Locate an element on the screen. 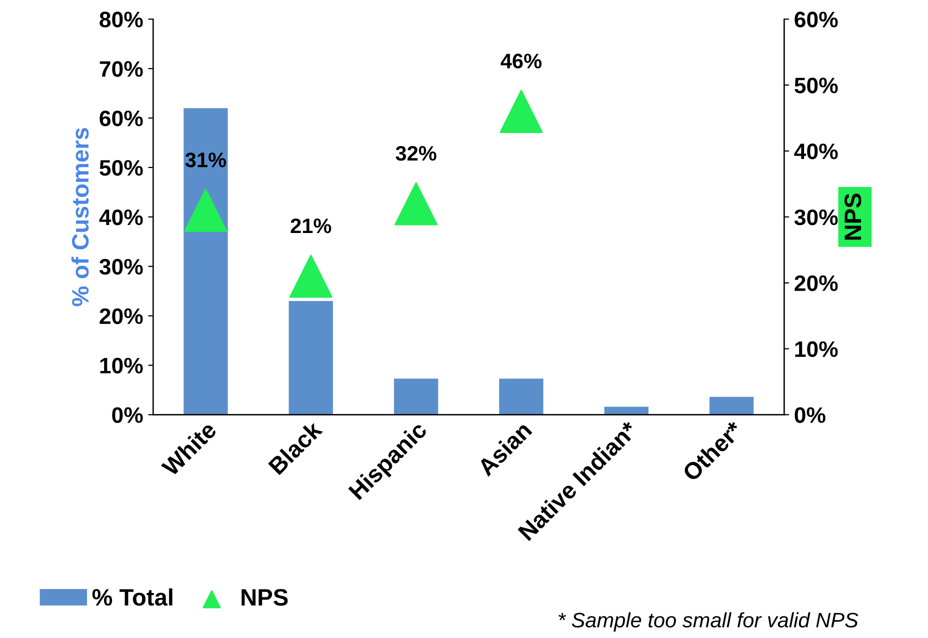  y-tick-label: 80% is located at coordinates (121, 20).